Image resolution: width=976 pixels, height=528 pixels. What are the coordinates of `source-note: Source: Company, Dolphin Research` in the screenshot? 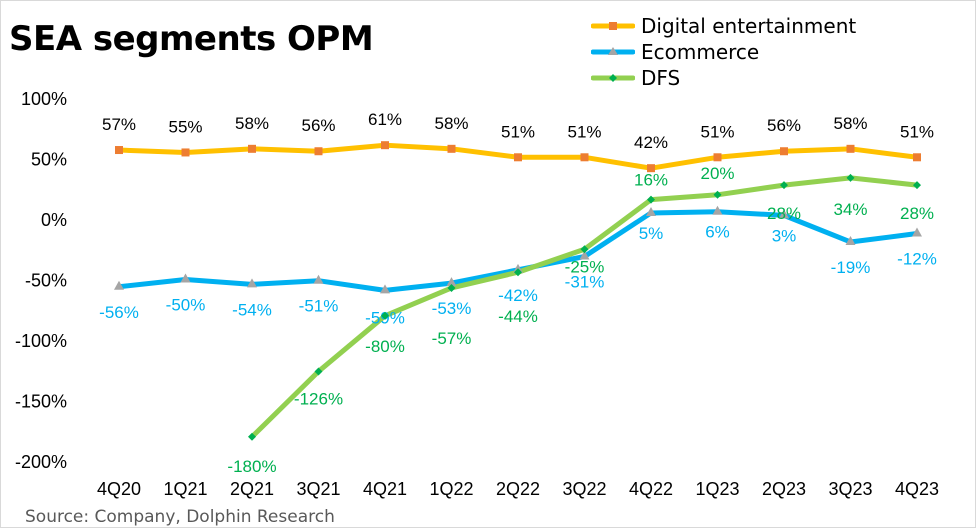 It's located at (180, 517).